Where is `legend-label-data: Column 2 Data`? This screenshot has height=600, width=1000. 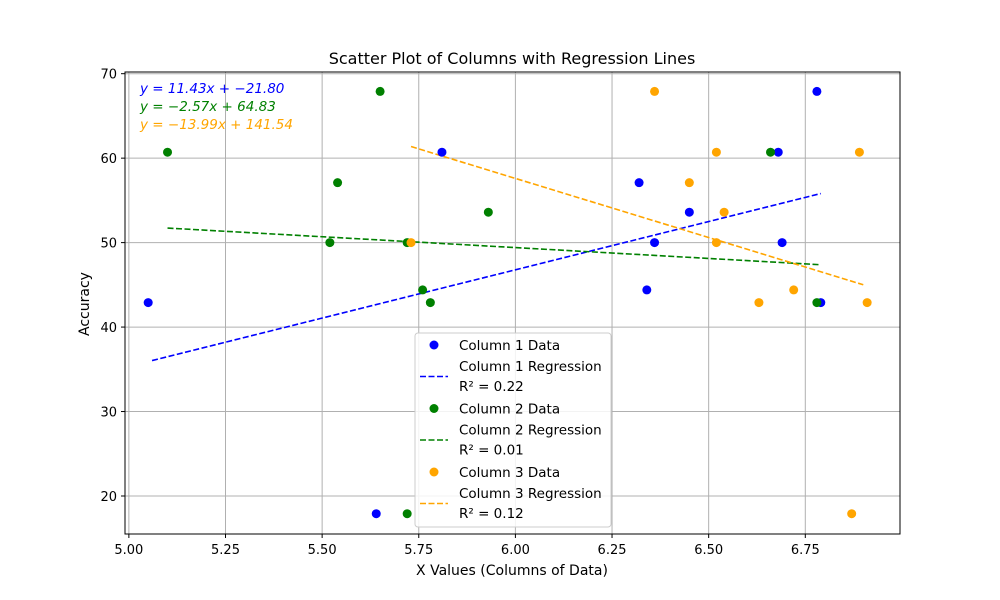 legend-label-data: Column 2 Data is located at coordinates (509, 410).